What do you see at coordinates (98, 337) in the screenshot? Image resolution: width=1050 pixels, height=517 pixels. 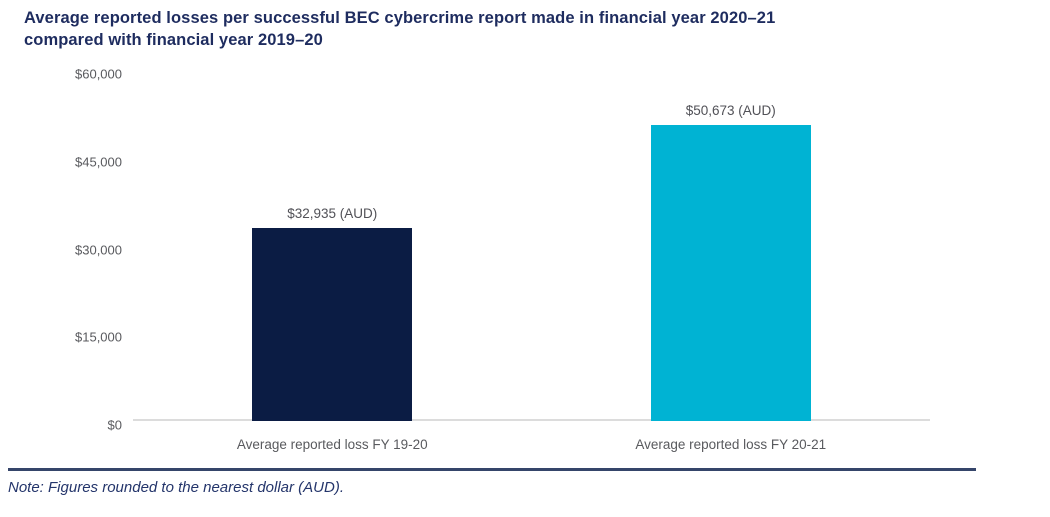 I see `y-axis-tick-label: $15,000` at bounding box center [98, 337].